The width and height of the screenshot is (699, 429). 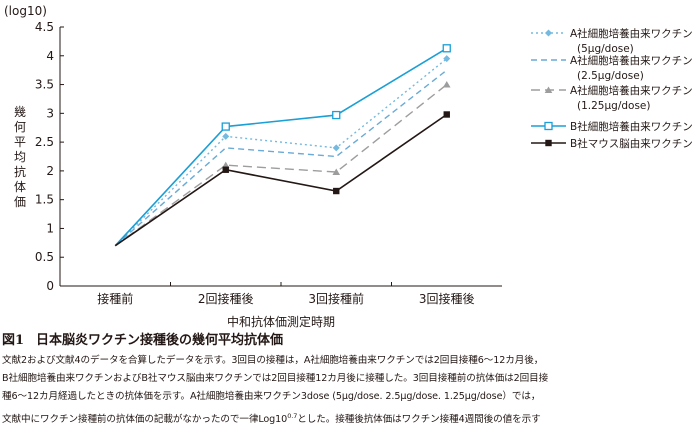 I want to click on caption-superscript: 0.7, so click(x=292, y=415).